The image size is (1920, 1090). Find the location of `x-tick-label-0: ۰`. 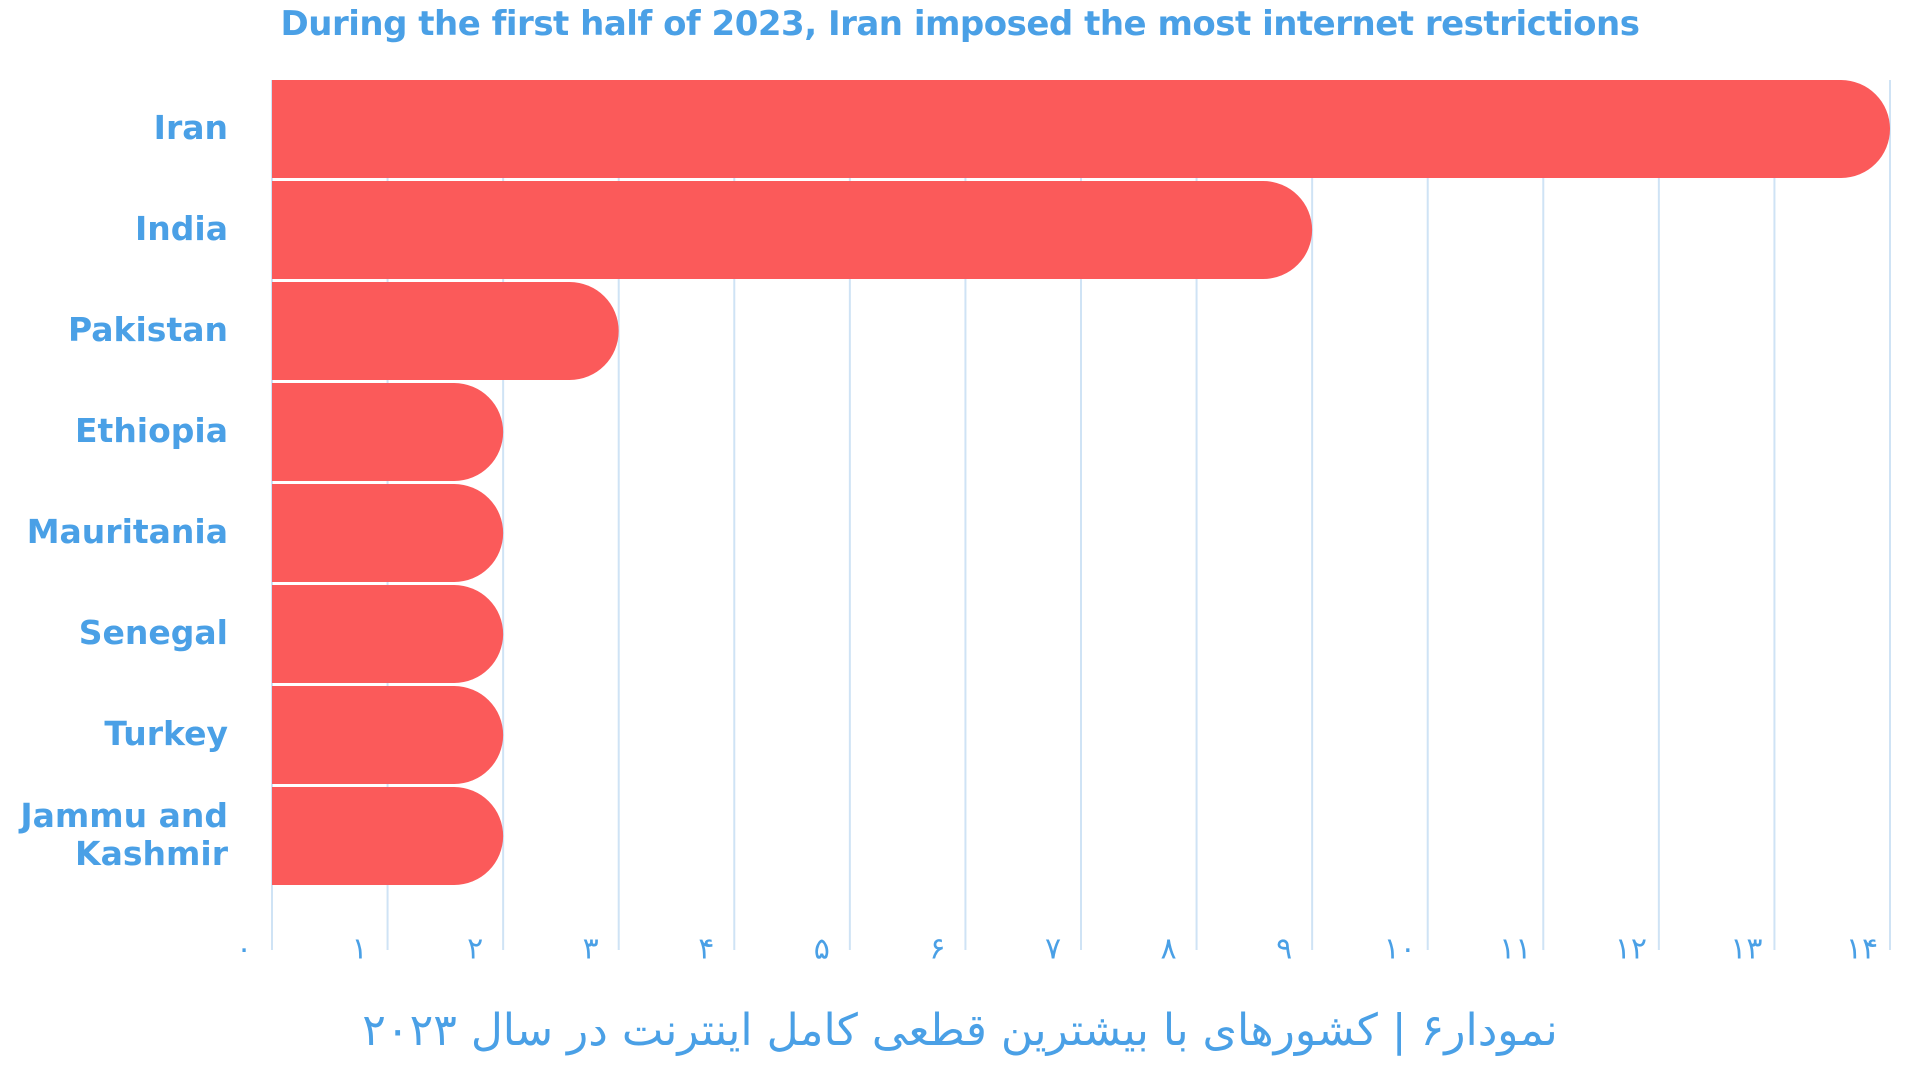

x-tick-label-0: ۰ is located at coordinates (244, 949).